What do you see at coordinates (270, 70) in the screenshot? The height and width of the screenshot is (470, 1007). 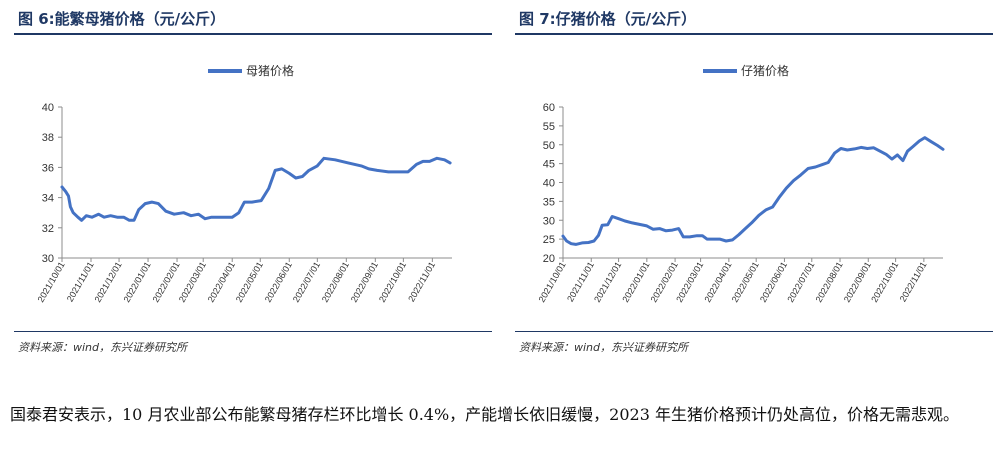 I see `legend-label: 母猪价格` at bounding box center [270, 70].